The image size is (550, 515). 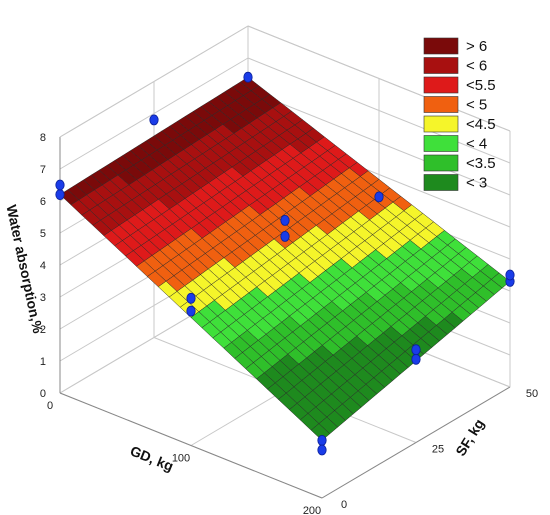 I want to click on sf-tick-label: 0, so click(x=344, y=505).